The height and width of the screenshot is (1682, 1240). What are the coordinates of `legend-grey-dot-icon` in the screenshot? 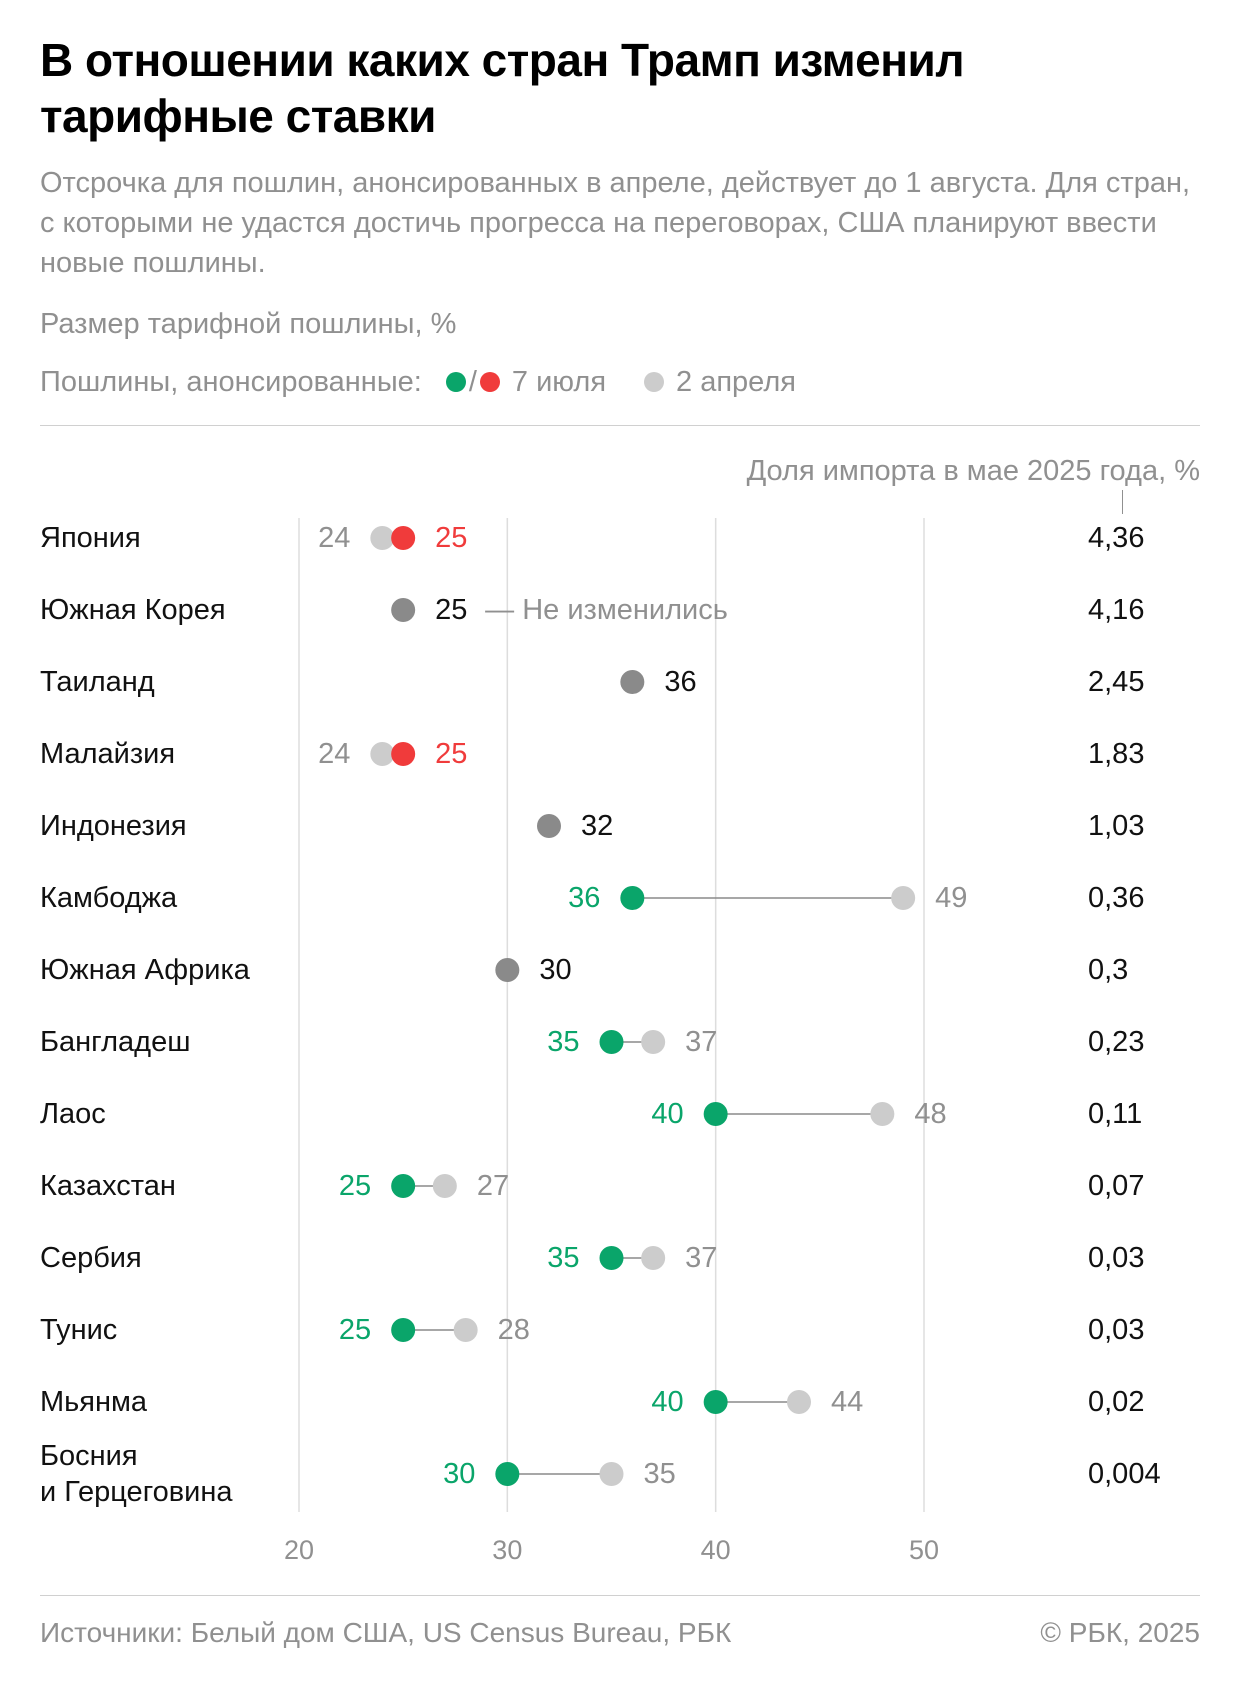 It's located at (654, 382).